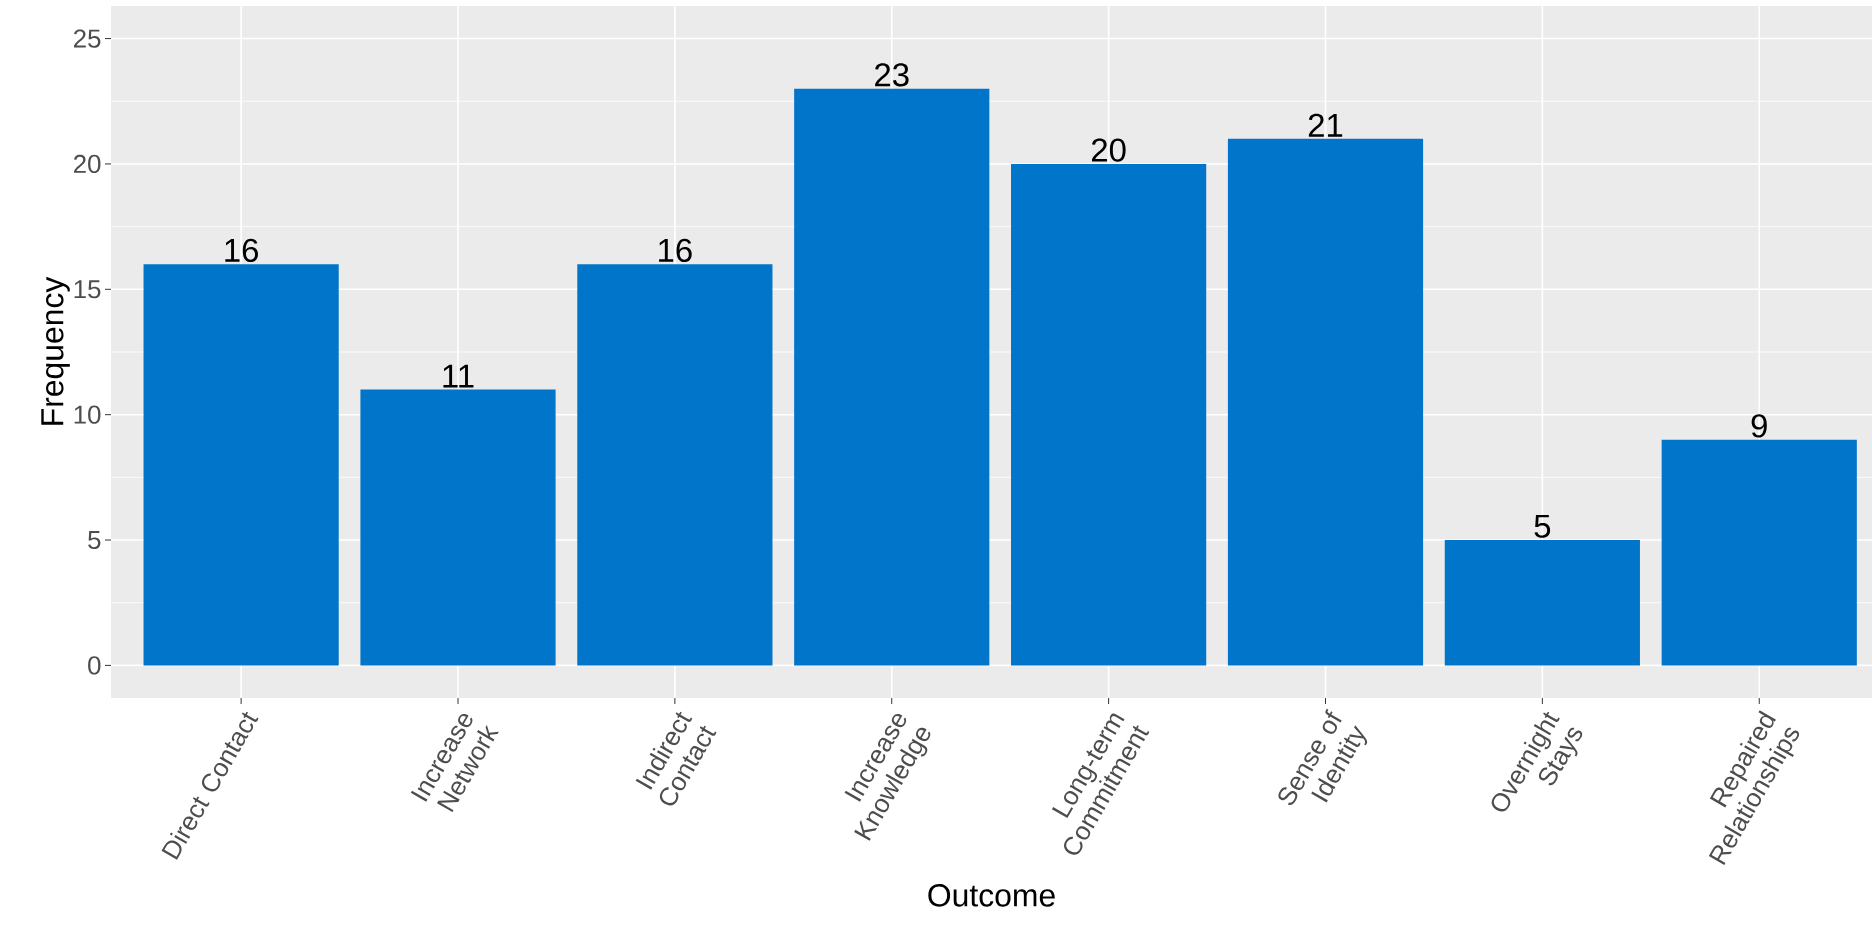 The width and height of the screenshot is (1872, 951). Describe the element at coordinates (1542, 526) in the screenshot. I see `data-label: 5` at that location.